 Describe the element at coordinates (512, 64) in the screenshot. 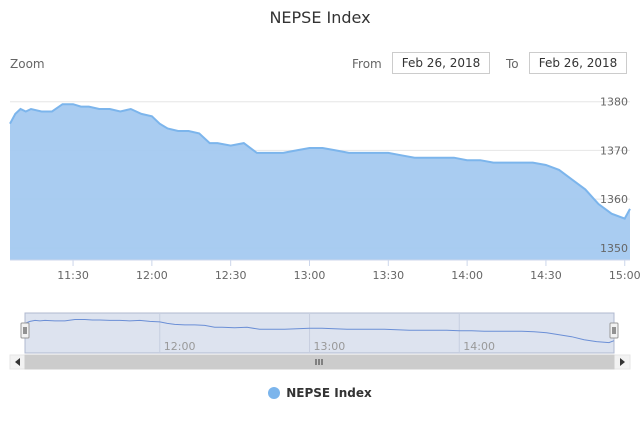

I see `to-label: To` at that location.